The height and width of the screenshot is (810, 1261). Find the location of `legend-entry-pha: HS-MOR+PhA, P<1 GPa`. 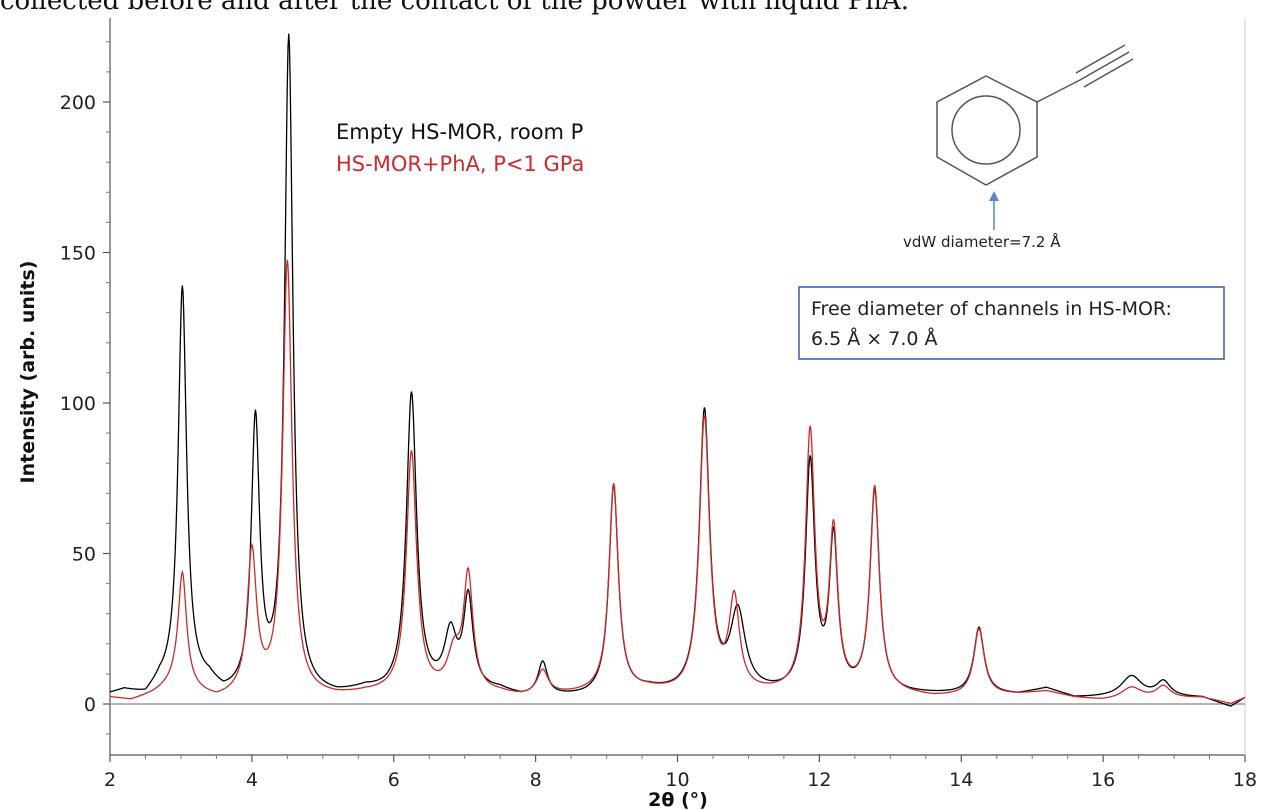

legend-entry-pha: HS-MOR+PhA, P<1 GPa is located at coordinates (460, 164).